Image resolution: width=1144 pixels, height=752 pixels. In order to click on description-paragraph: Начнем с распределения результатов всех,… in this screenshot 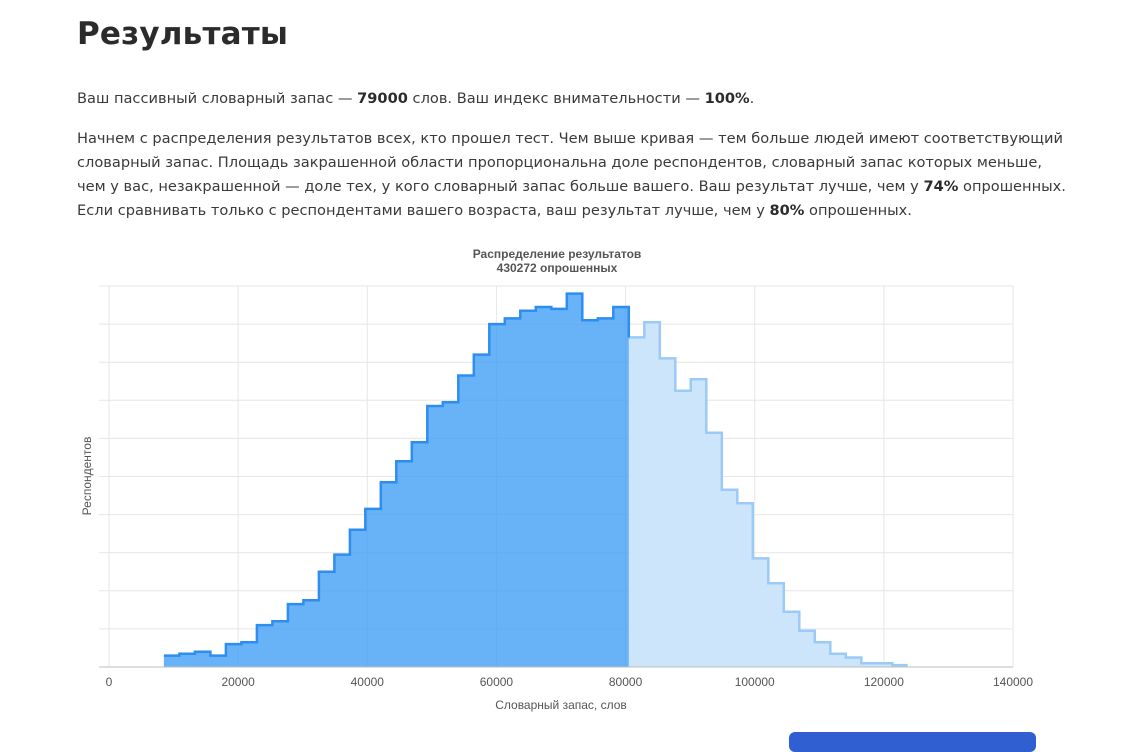, I will do `click(572, 175)`.